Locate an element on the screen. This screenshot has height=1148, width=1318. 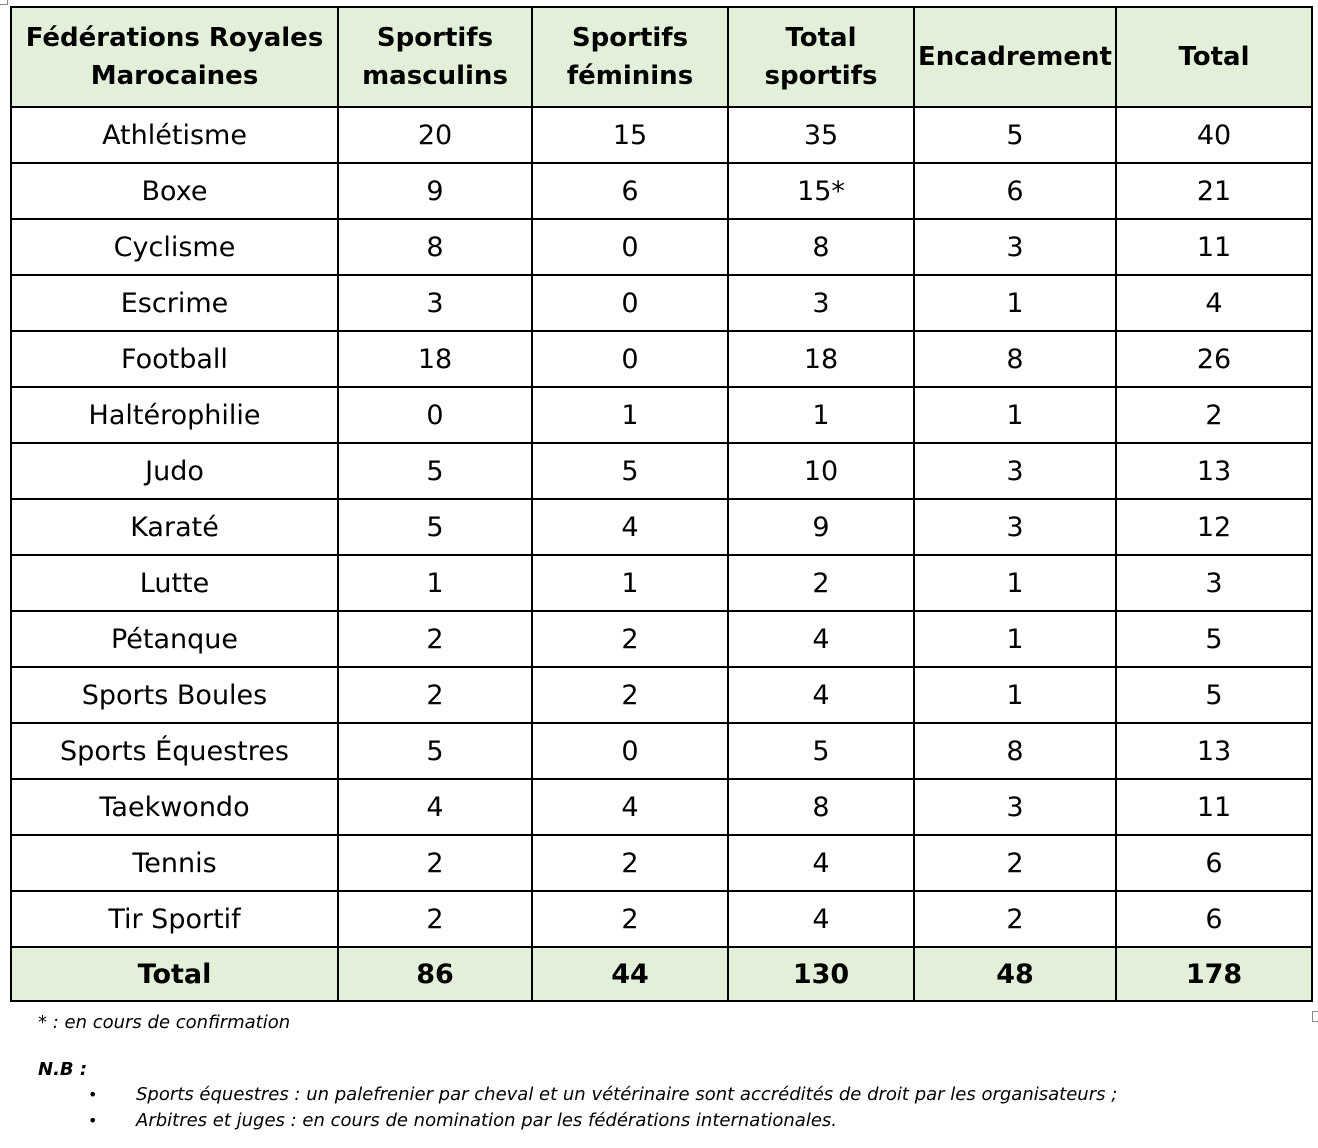
cell-male-athletes: 9 is located at coordinates (435, 191).